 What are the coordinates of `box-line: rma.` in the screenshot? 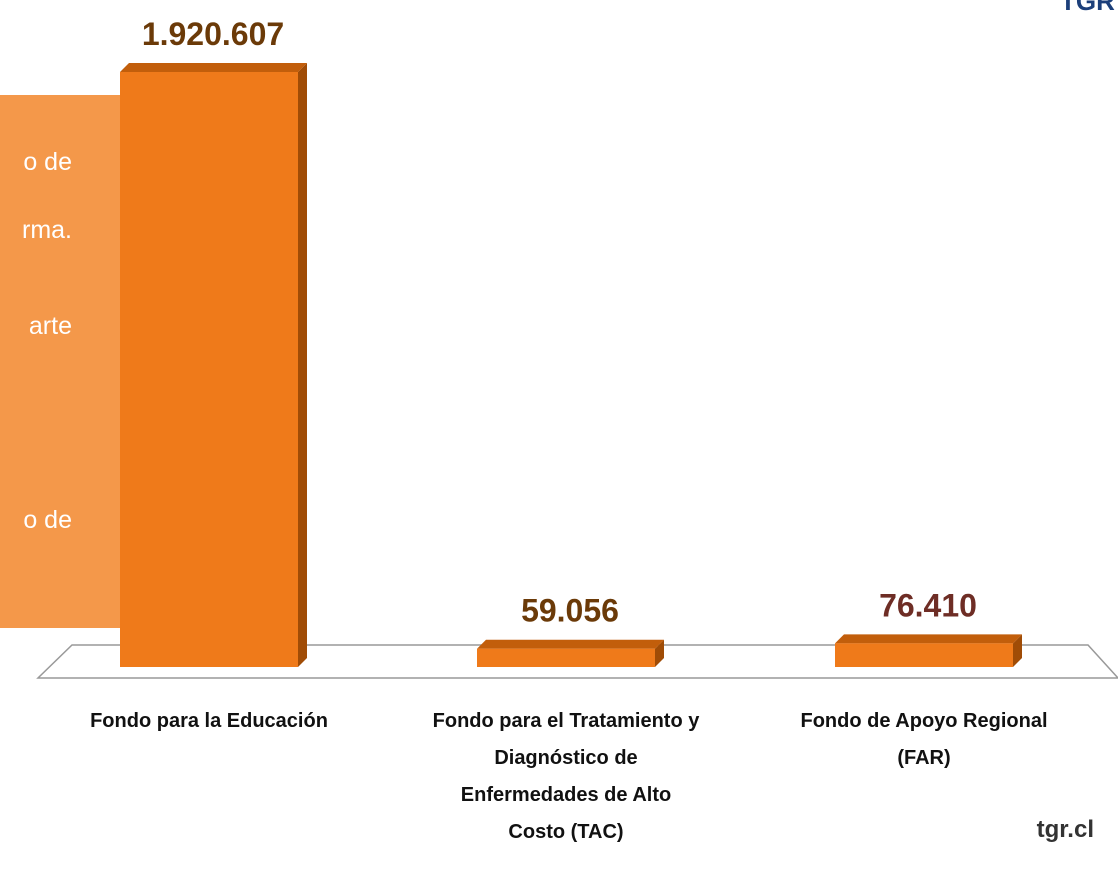 It's located at (47, 230).